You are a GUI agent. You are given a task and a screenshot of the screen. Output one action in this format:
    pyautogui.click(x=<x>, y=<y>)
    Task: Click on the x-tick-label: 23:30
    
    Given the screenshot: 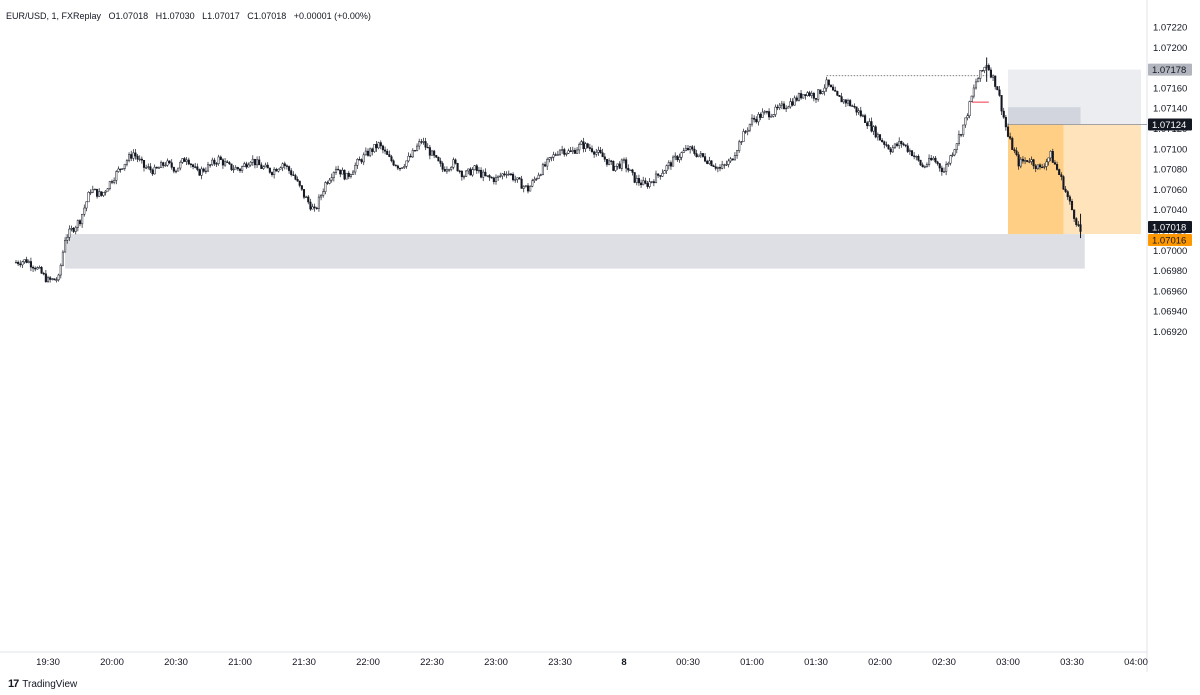 What is the action you would take?
    pyautogui.click(x=560, y=662)
    